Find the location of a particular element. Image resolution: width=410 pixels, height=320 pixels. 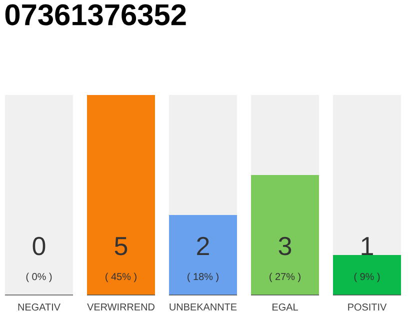

annotation: ( 27% ) is located at coordinates (285, 277).